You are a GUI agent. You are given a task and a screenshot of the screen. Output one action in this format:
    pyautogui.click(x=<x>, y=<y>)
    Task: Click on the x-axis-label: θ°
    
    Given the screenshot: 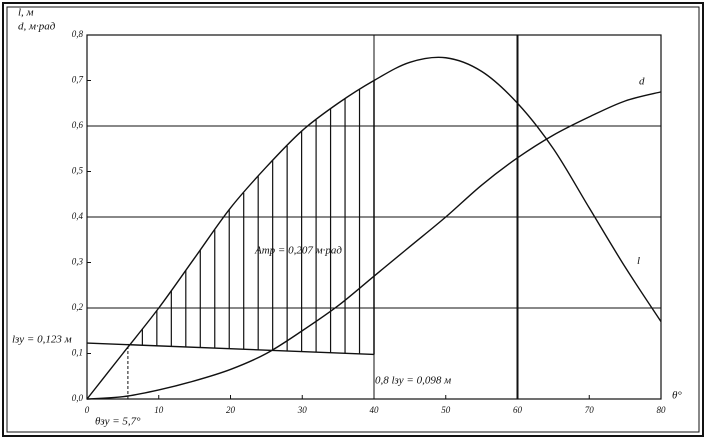 What is the action you would take?
    pyautogui.click(x=677, y=396)
    